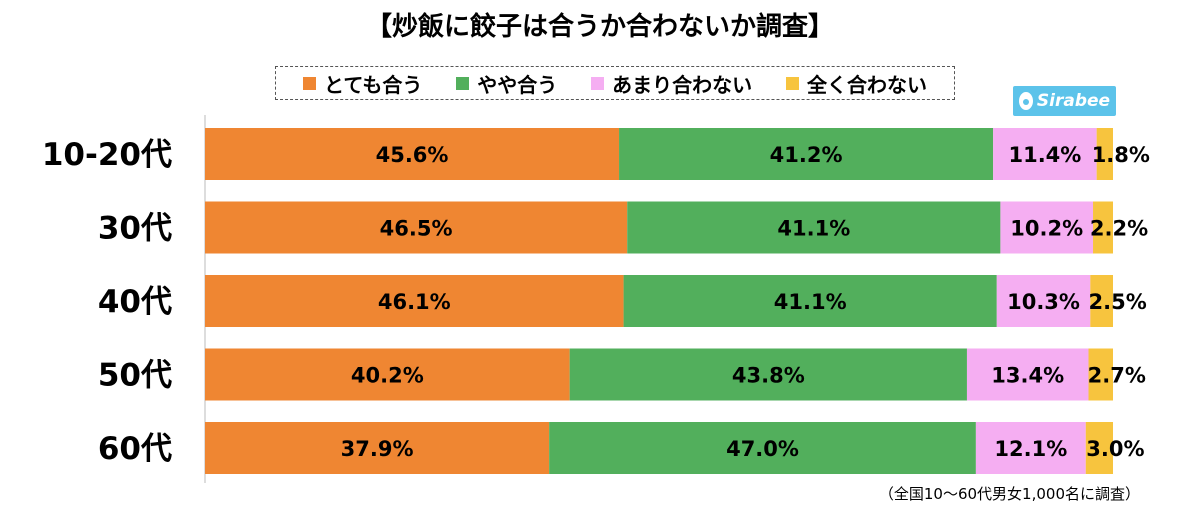  What do you see at coordinates (373, 84) in the screenshot?
I see `legend-label-1: とても合う` at bounding box center [373, 84].